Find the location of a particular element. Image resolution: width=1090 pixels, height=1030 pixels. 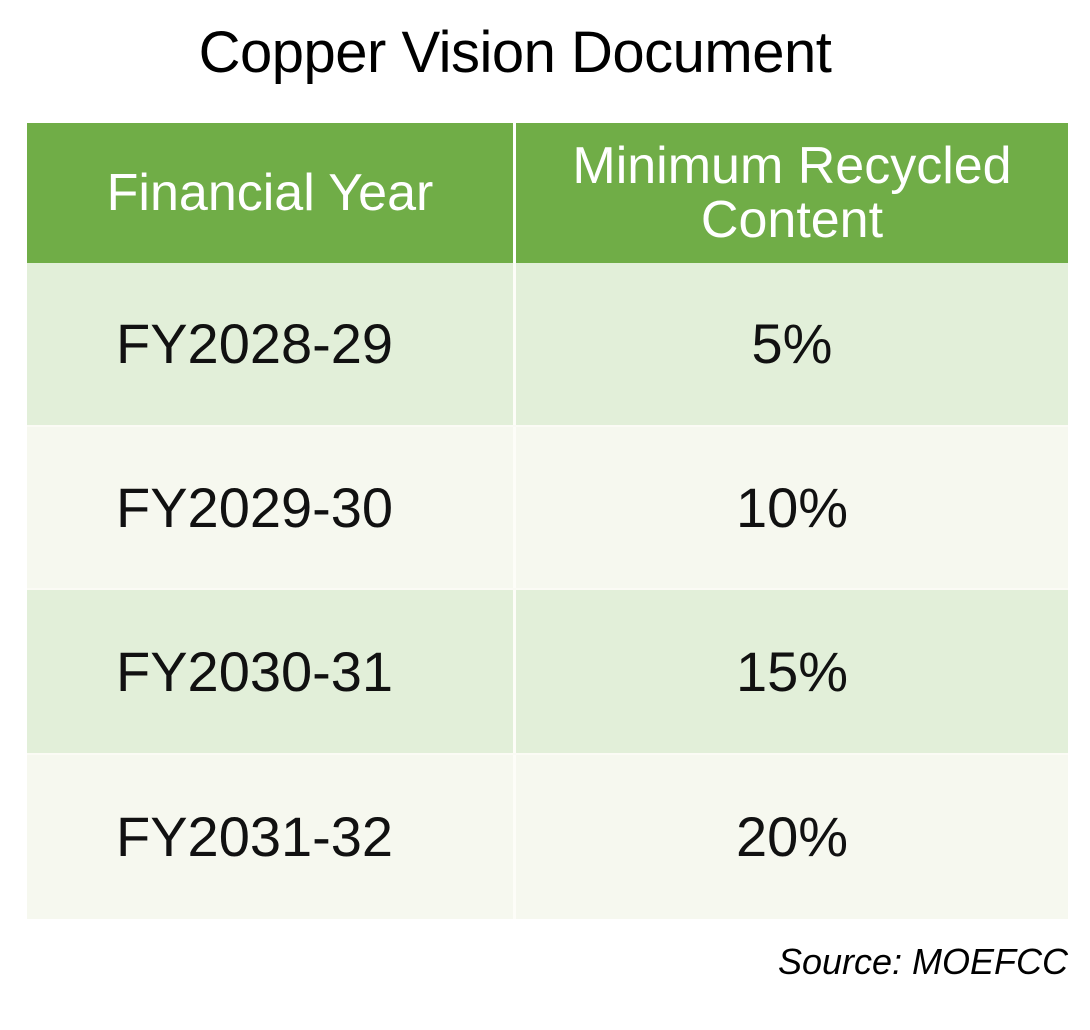

table-cell-content: 10% is located at coordinates (792, 507).